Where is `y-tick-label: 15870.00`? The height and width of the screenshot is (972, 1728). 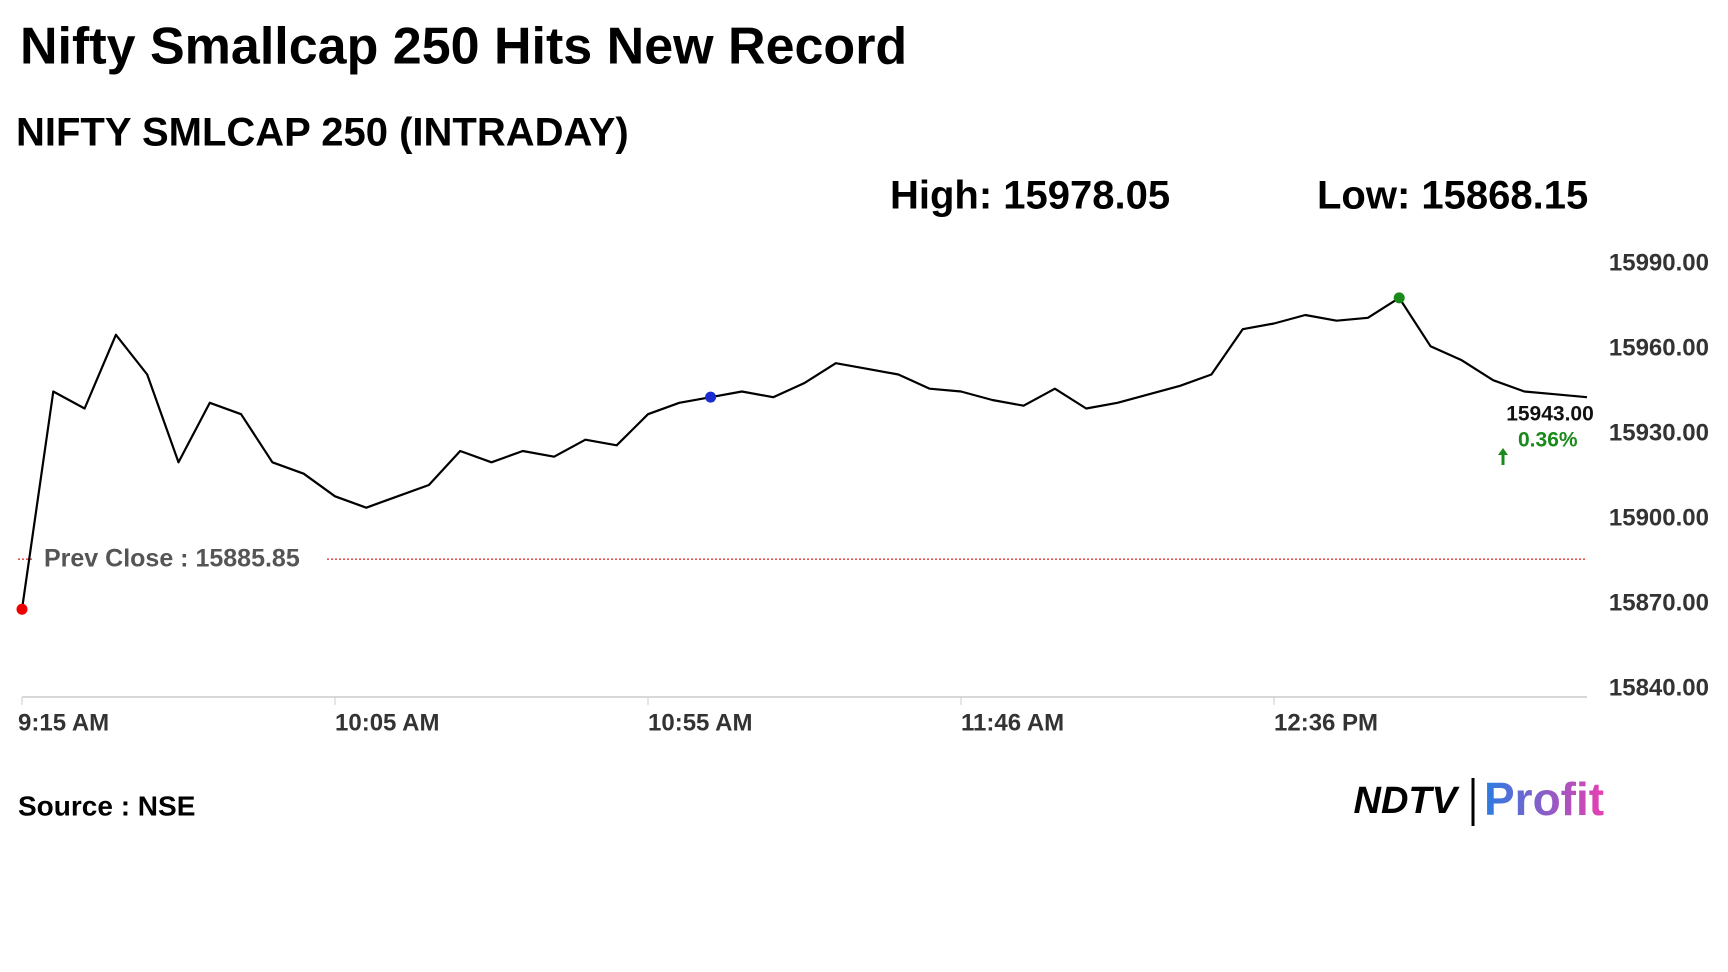
y-tick-label: 15870.00 is located at coordinates (1659, 602).